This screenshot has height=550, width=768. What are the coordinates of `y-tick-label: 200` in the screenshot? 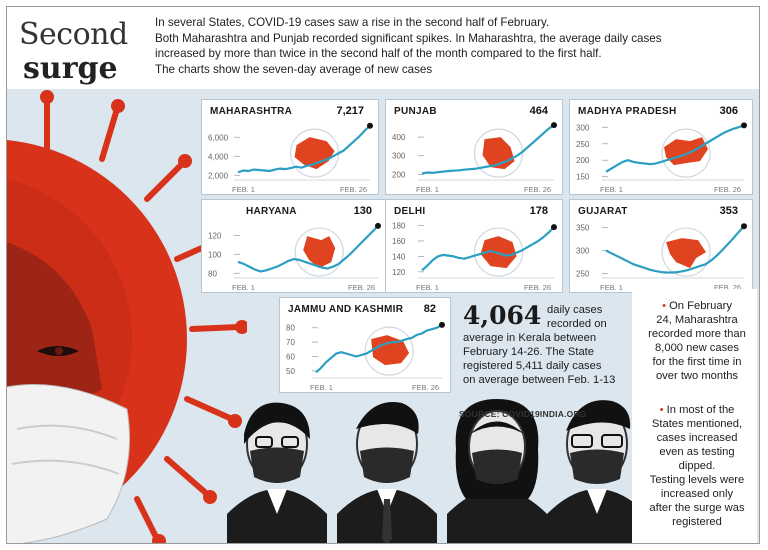 It's located at (399, 174).